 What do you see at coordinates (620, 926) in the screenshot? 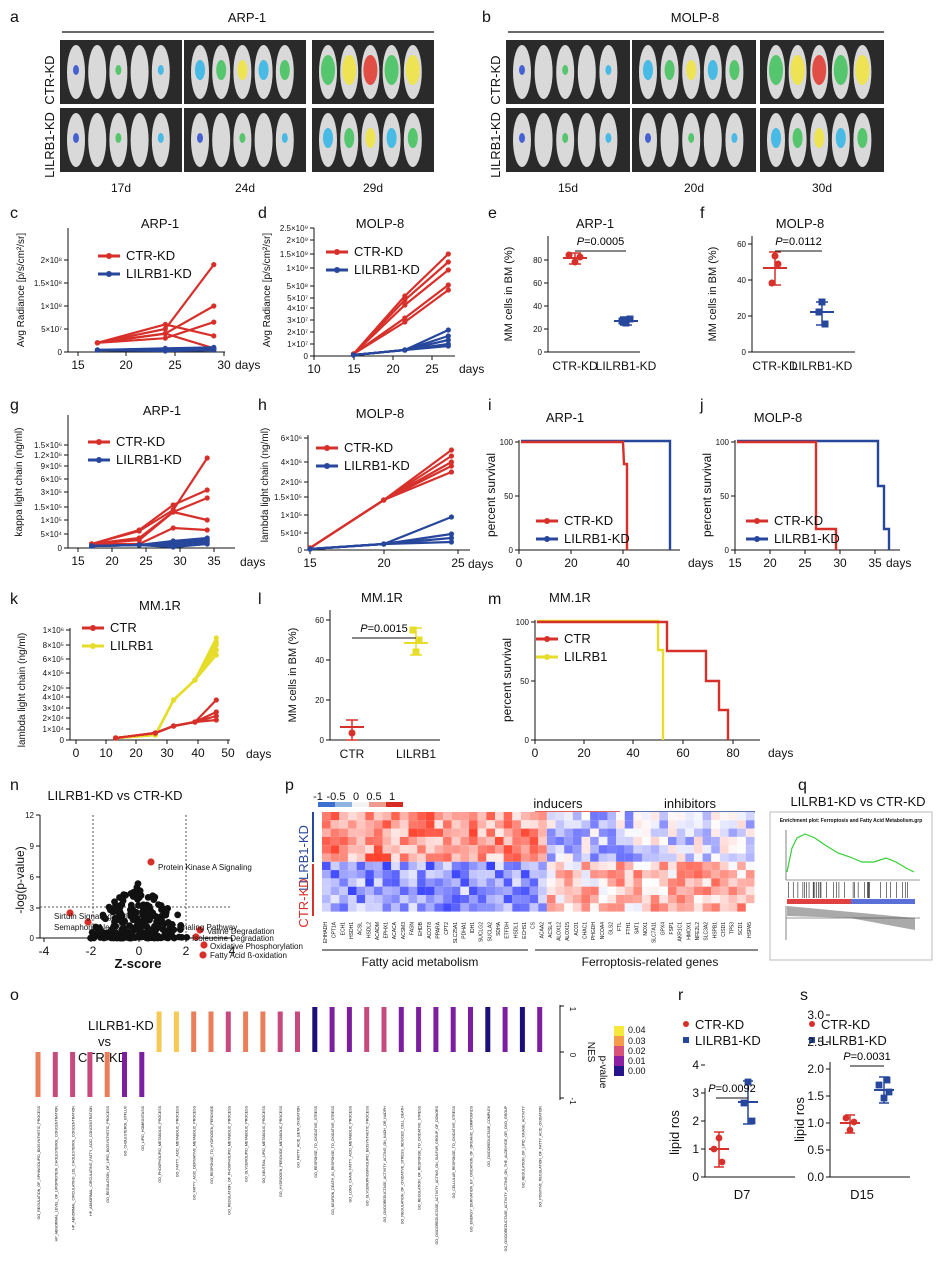
I see `panel-p-gene-label: FTL` at bounding box center [620, 926].